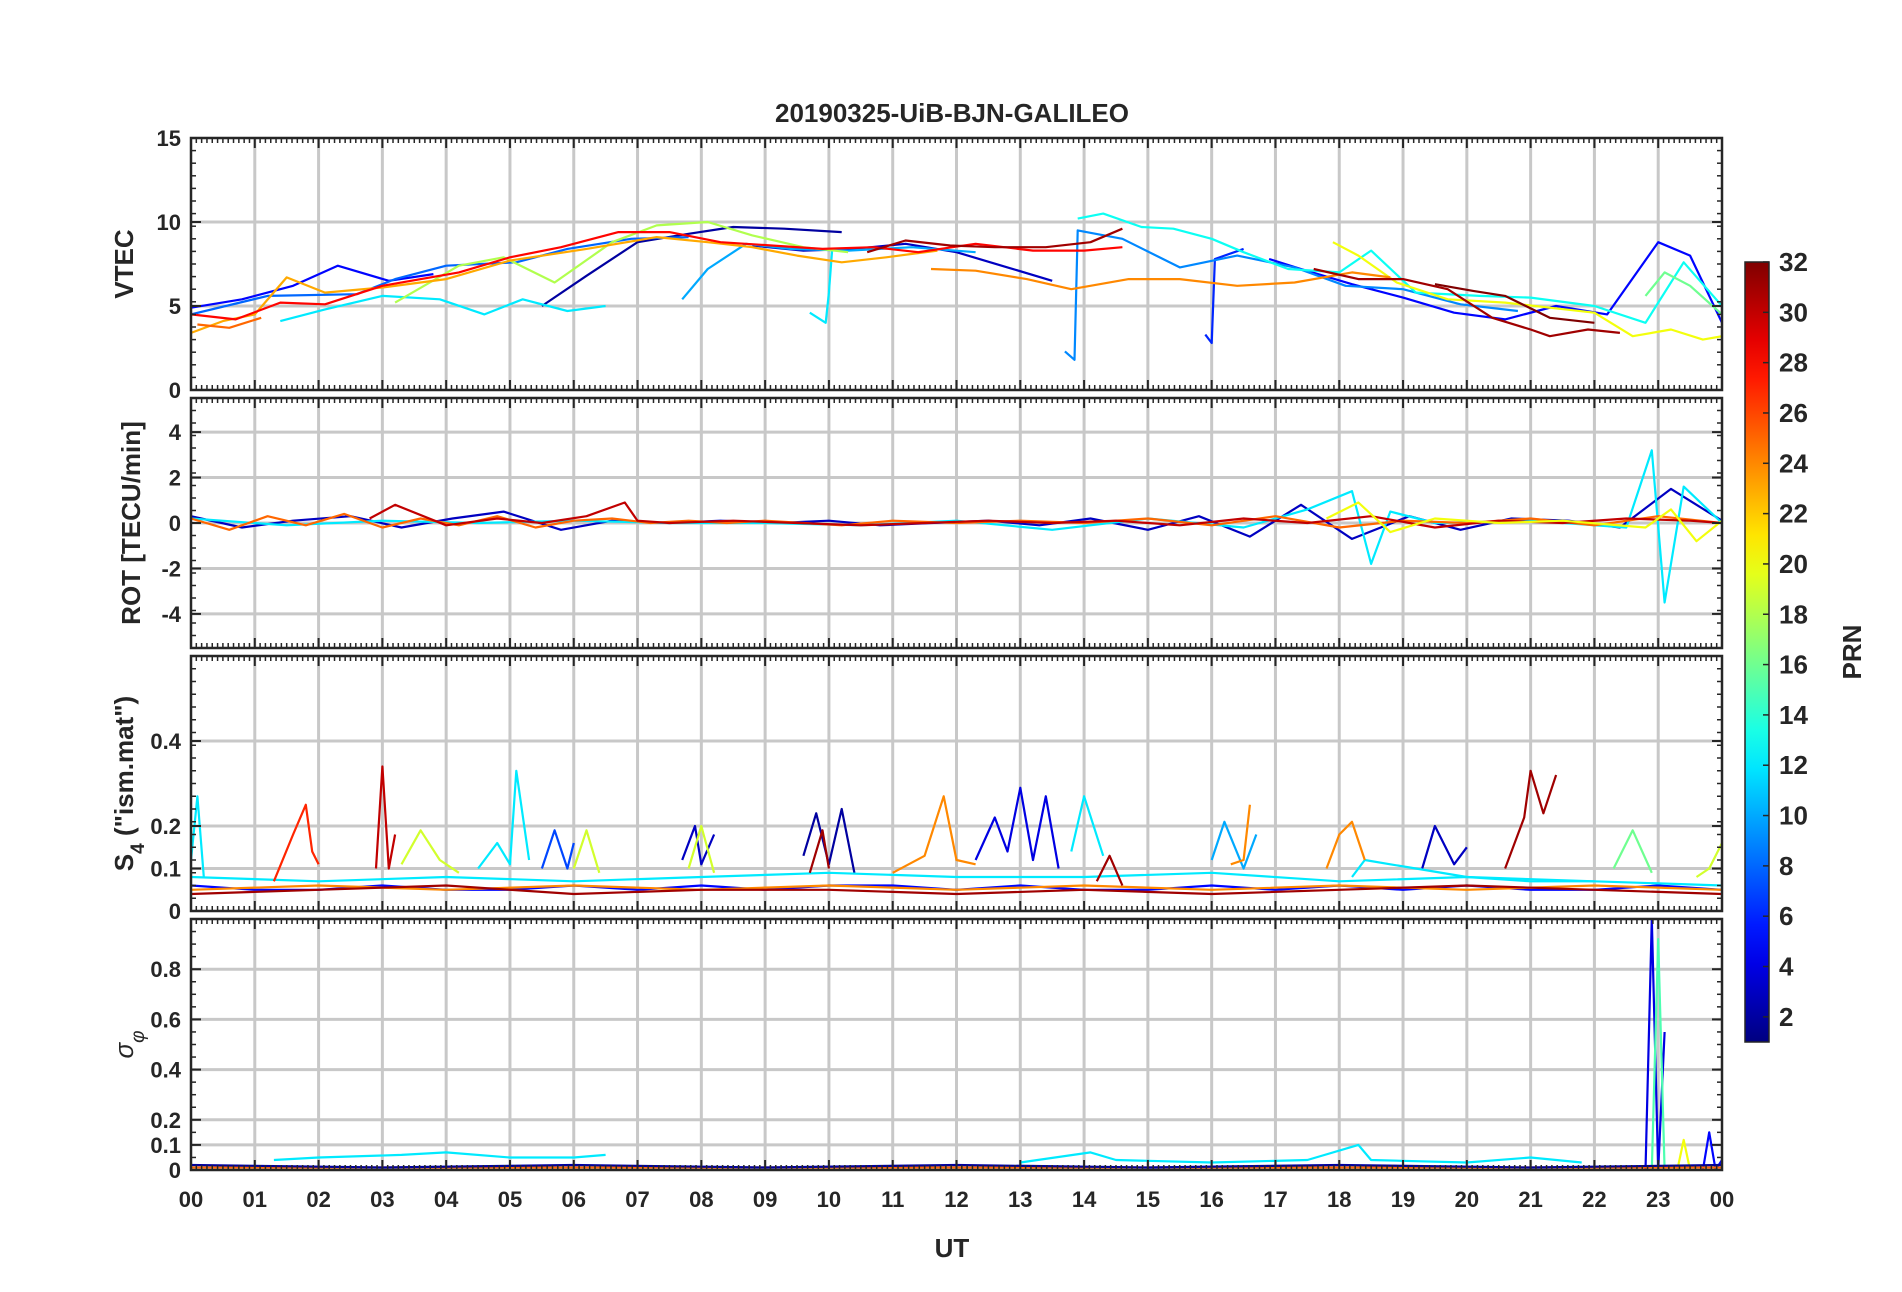 The image size is (1902, 1292). What do you see at coordinates (1793, 765) in the screenshot?
I see `colorbar-tick-label: 12` at bounding box center [1793, 765].